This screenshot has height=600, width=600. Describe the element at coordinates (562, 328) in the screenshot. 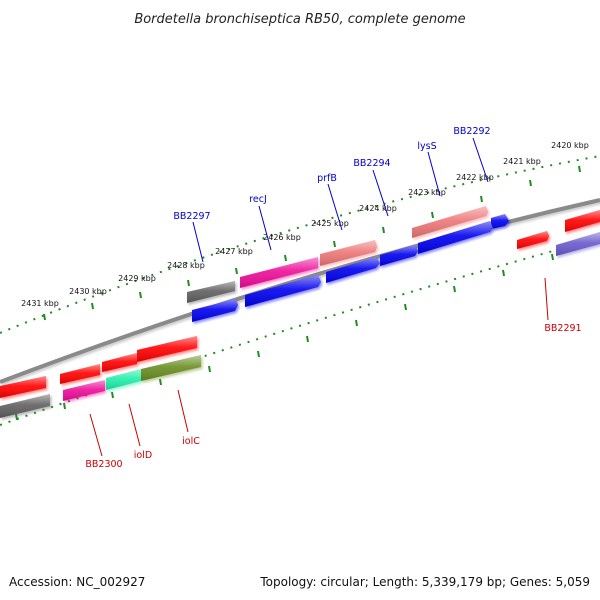

I see `gene-label-bb2291: BB2291` at that location.